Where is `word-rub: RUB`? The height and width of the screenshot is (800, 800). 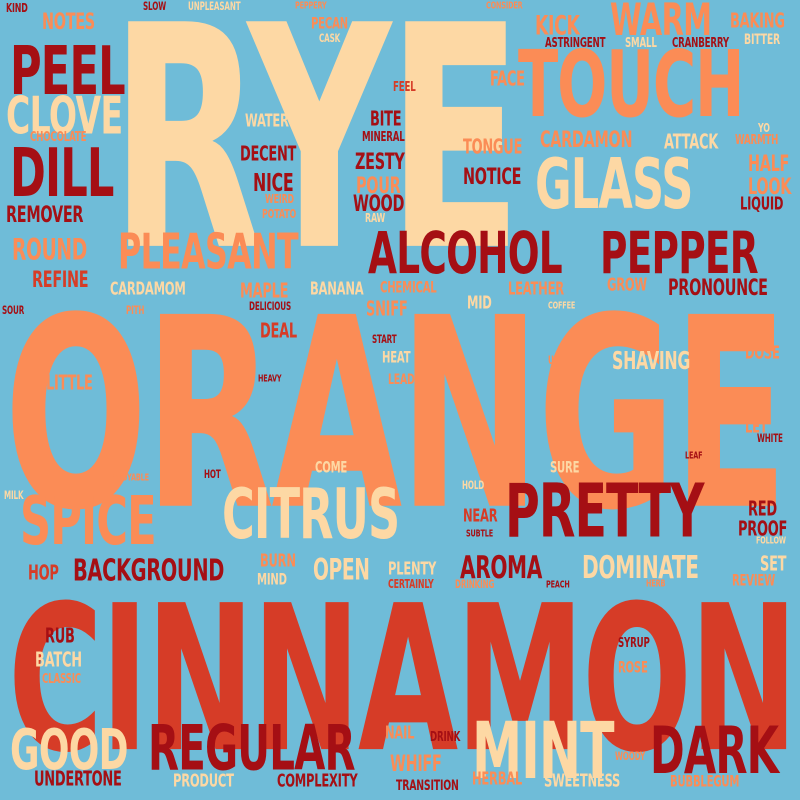 word-rub: RUB is located at coordinates (60, 636).